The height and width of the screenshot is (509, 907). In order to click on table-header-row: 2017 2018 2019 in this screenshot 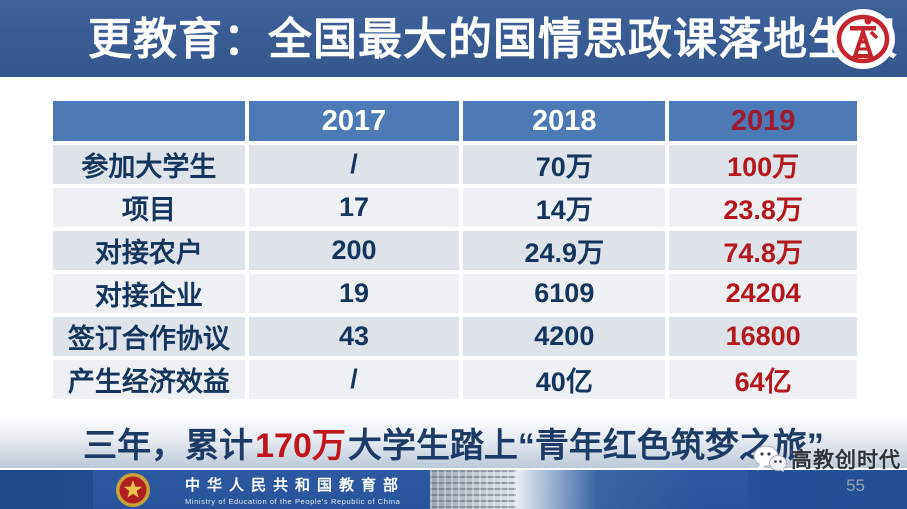, I will do `click(455, 121)`.